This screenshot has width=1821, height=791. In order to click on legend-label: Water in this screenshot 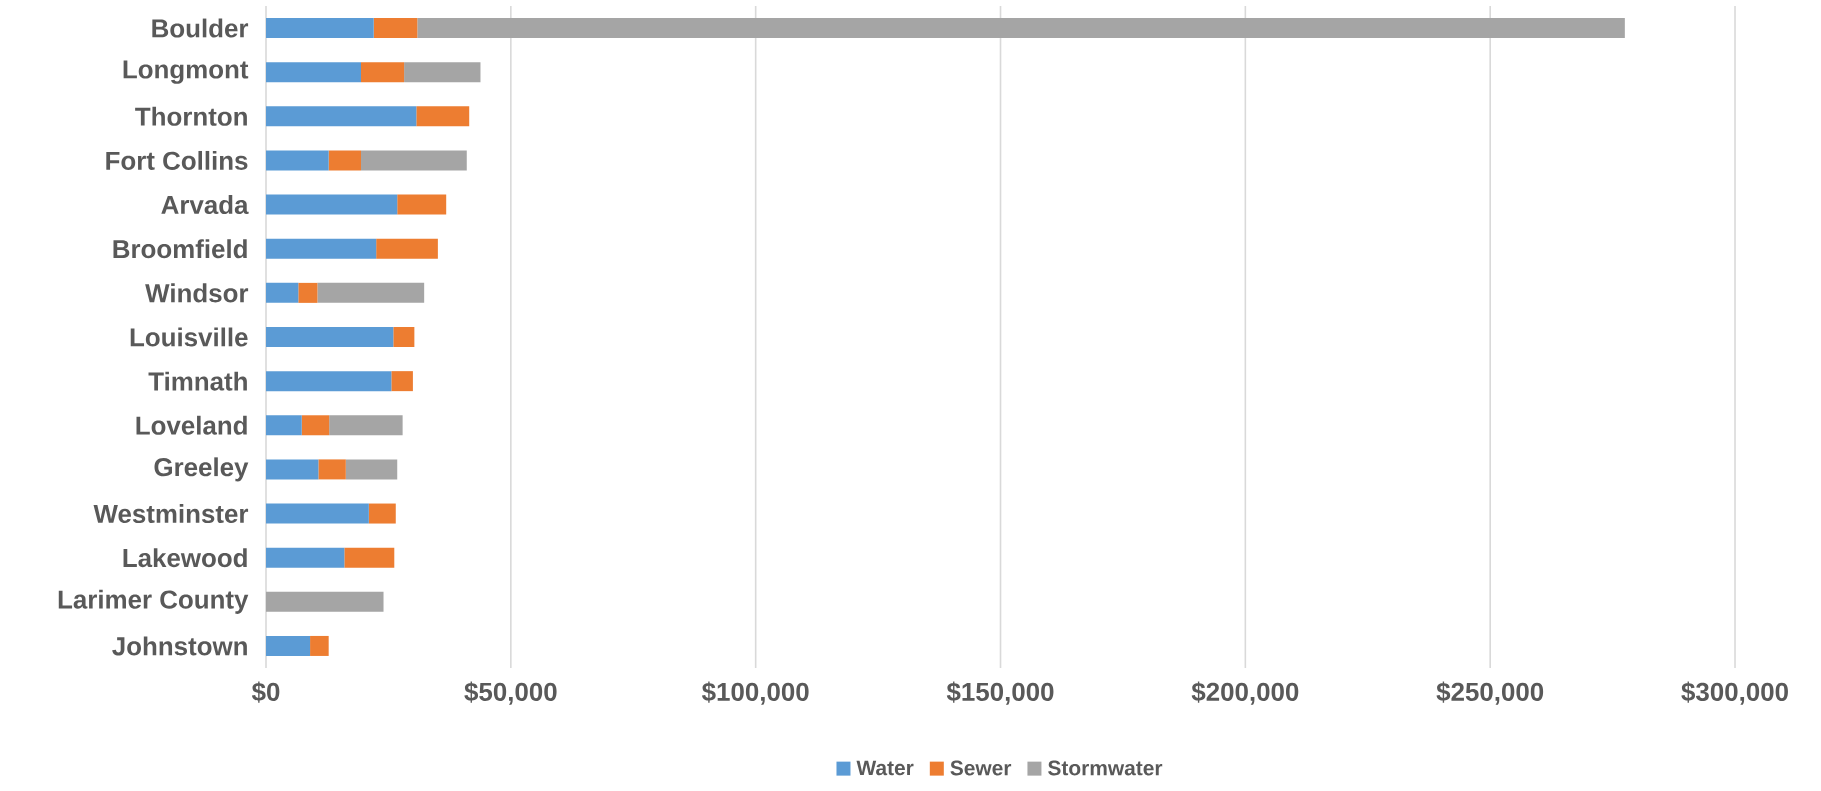, I will do `click(885, 768)`.